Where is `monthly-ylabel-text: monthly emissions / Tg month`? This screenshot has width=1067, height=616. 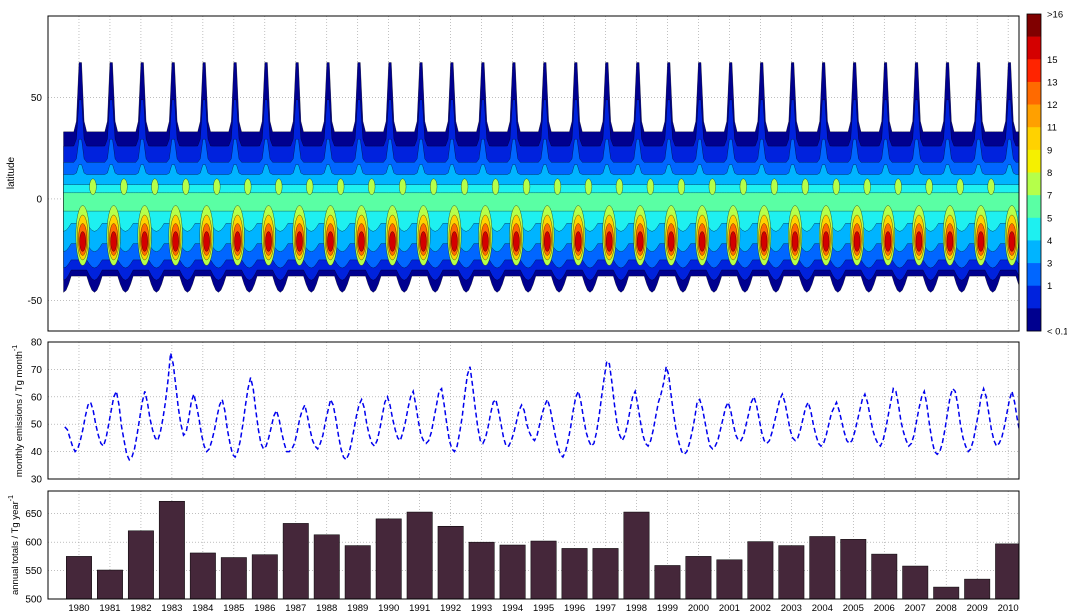
monthly-ylabel-text: monthly emissions / Tg month is located at coordinates (19, 414).